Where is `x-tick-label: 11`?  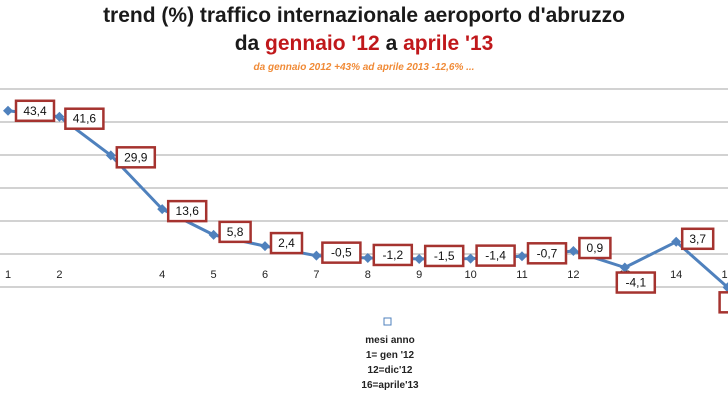 x-tick-label: 11 is located at coordinates (521, 275).